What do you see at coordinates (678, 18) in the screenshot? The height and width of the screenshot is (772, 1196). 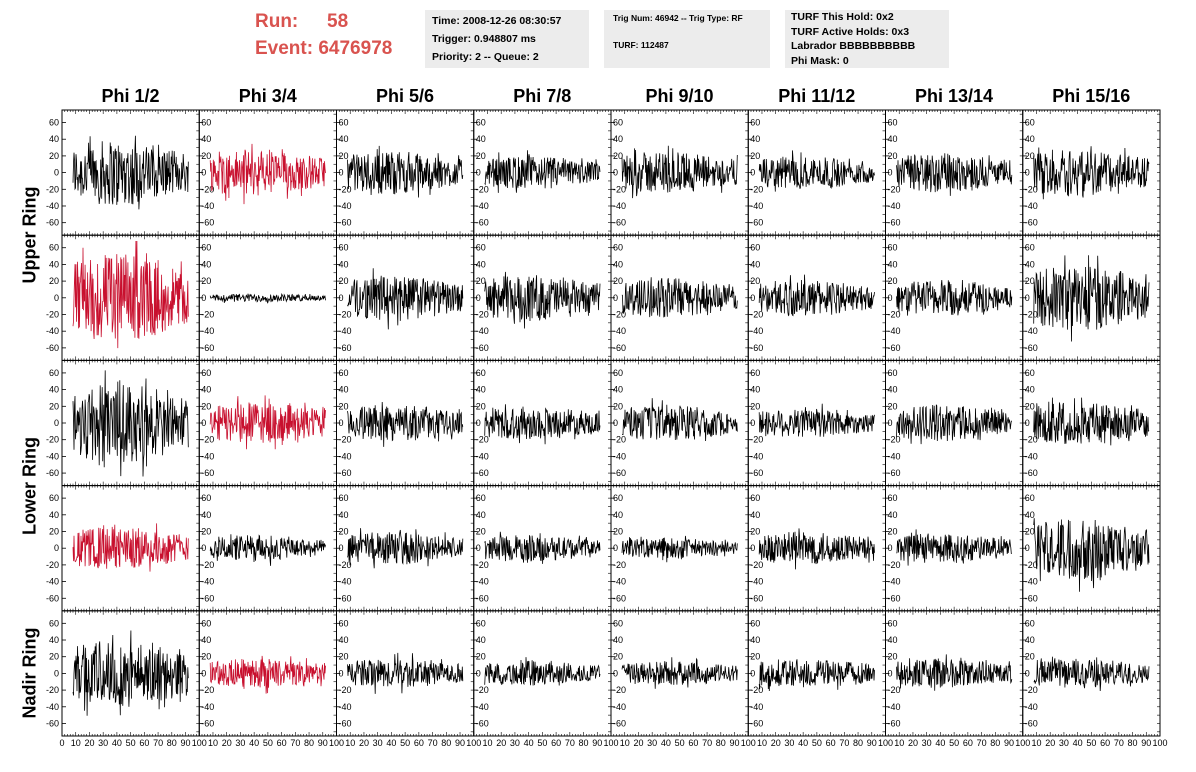 I see `trig-num-text: Trig Num: 46942 -- Trig Type: RF` at bounding box center [678, 18].